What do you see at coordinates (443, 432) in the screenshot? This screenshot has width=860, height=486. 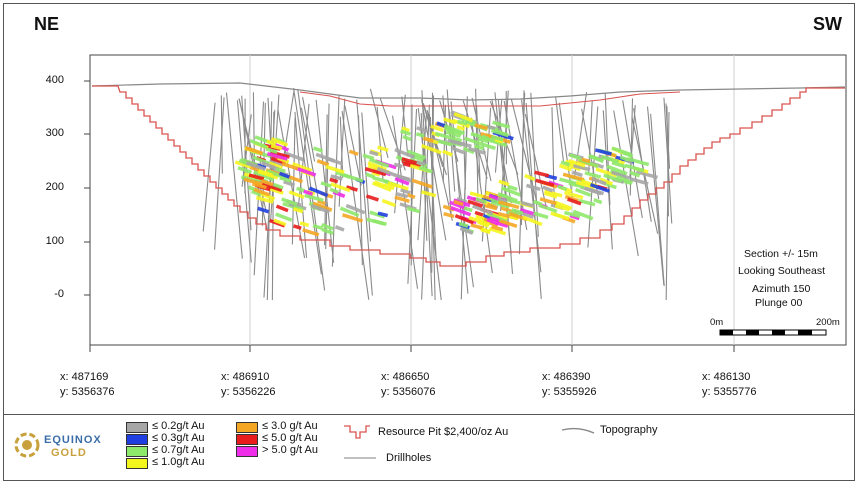 I see `legend-pit-label: Resource Pit $2,400/oz Au` at bounding box center [443, 432].